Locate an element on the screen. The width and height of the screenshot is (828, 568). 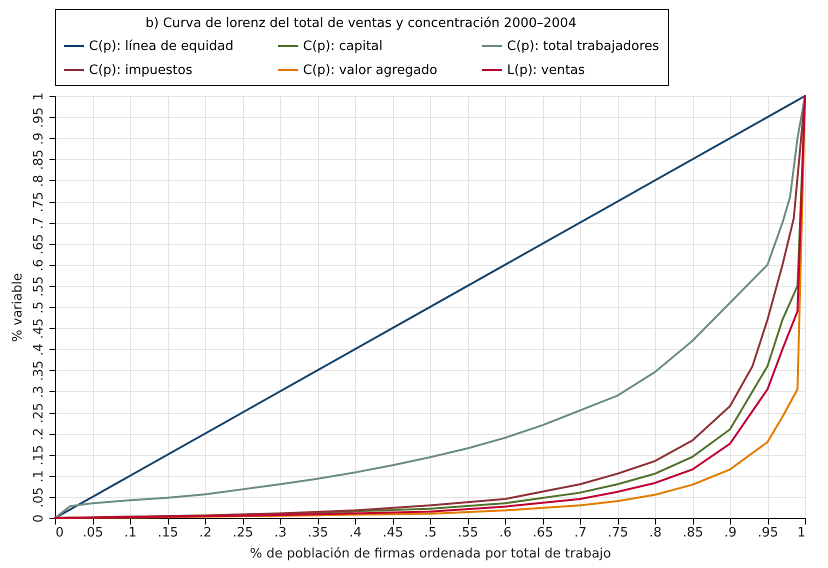
y-tick-label: .5 is located at coordinates (39, 307).